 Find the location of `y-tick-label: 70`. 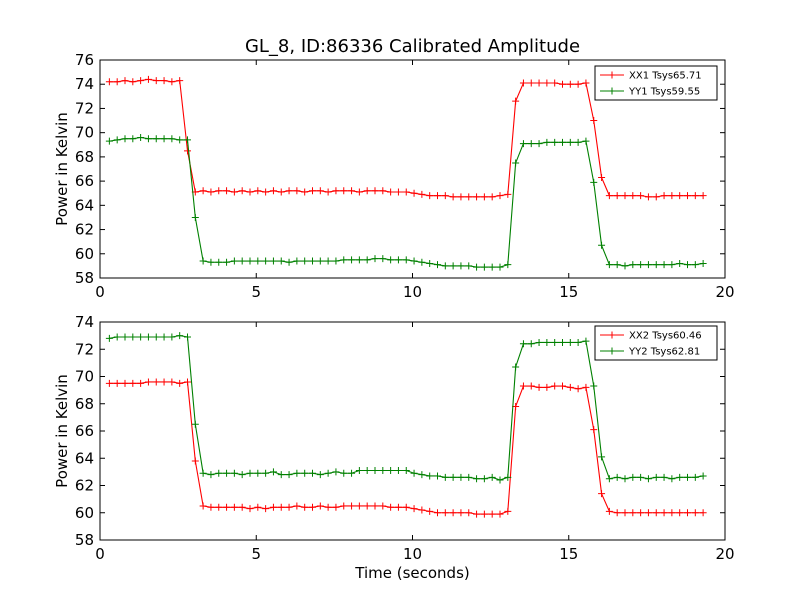

y-tick-label: 70 is located at coordinates (84, 377).